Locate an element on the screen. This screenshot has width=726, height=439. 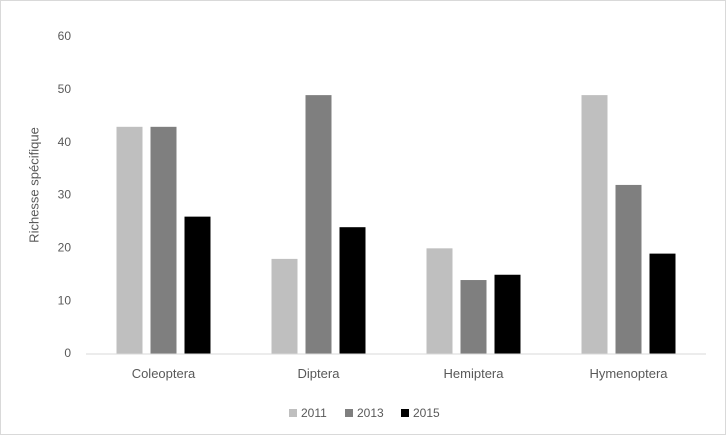
bar-diptera-2015 is located at coordinates (353, 290).